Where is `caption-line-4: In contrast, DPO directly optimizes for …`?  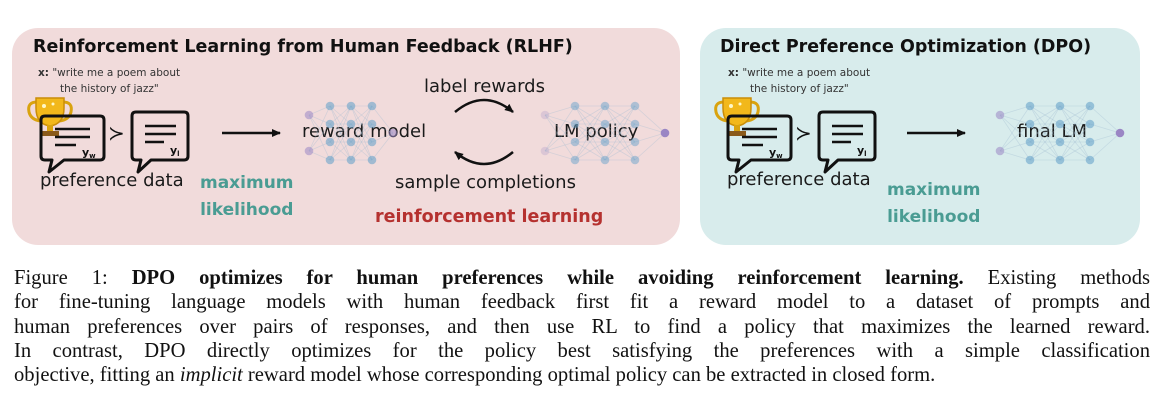
caption-line-4: In contrast, DPO directly optimizes for … is located at coordinates (582, 350).